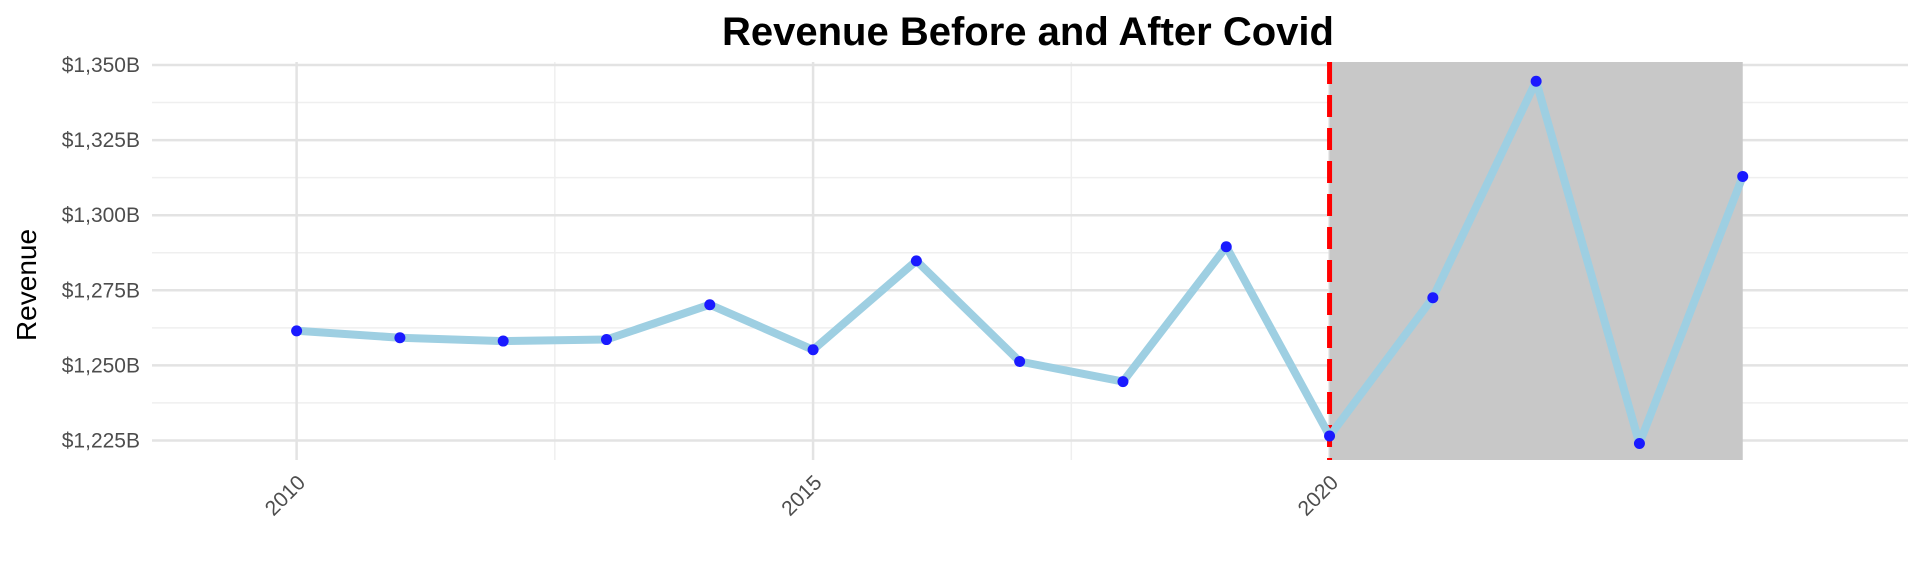 This screenshot has height=576, width=1920. What do you see at coordinates (801, 495) in the screenshot?
I see `x-tick-label: 2015` at bounding box center [801, 495].